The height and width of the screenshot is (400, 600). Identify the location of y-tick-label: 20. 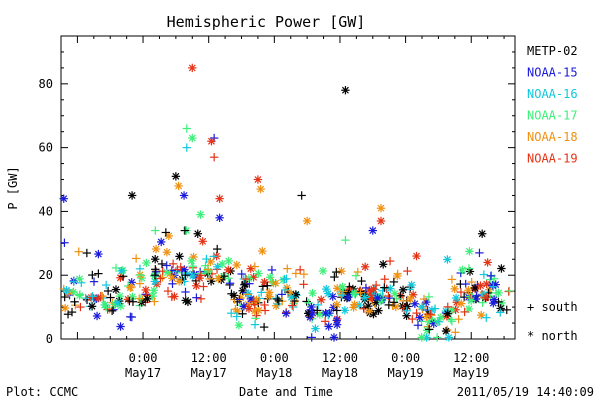
(46, 275).